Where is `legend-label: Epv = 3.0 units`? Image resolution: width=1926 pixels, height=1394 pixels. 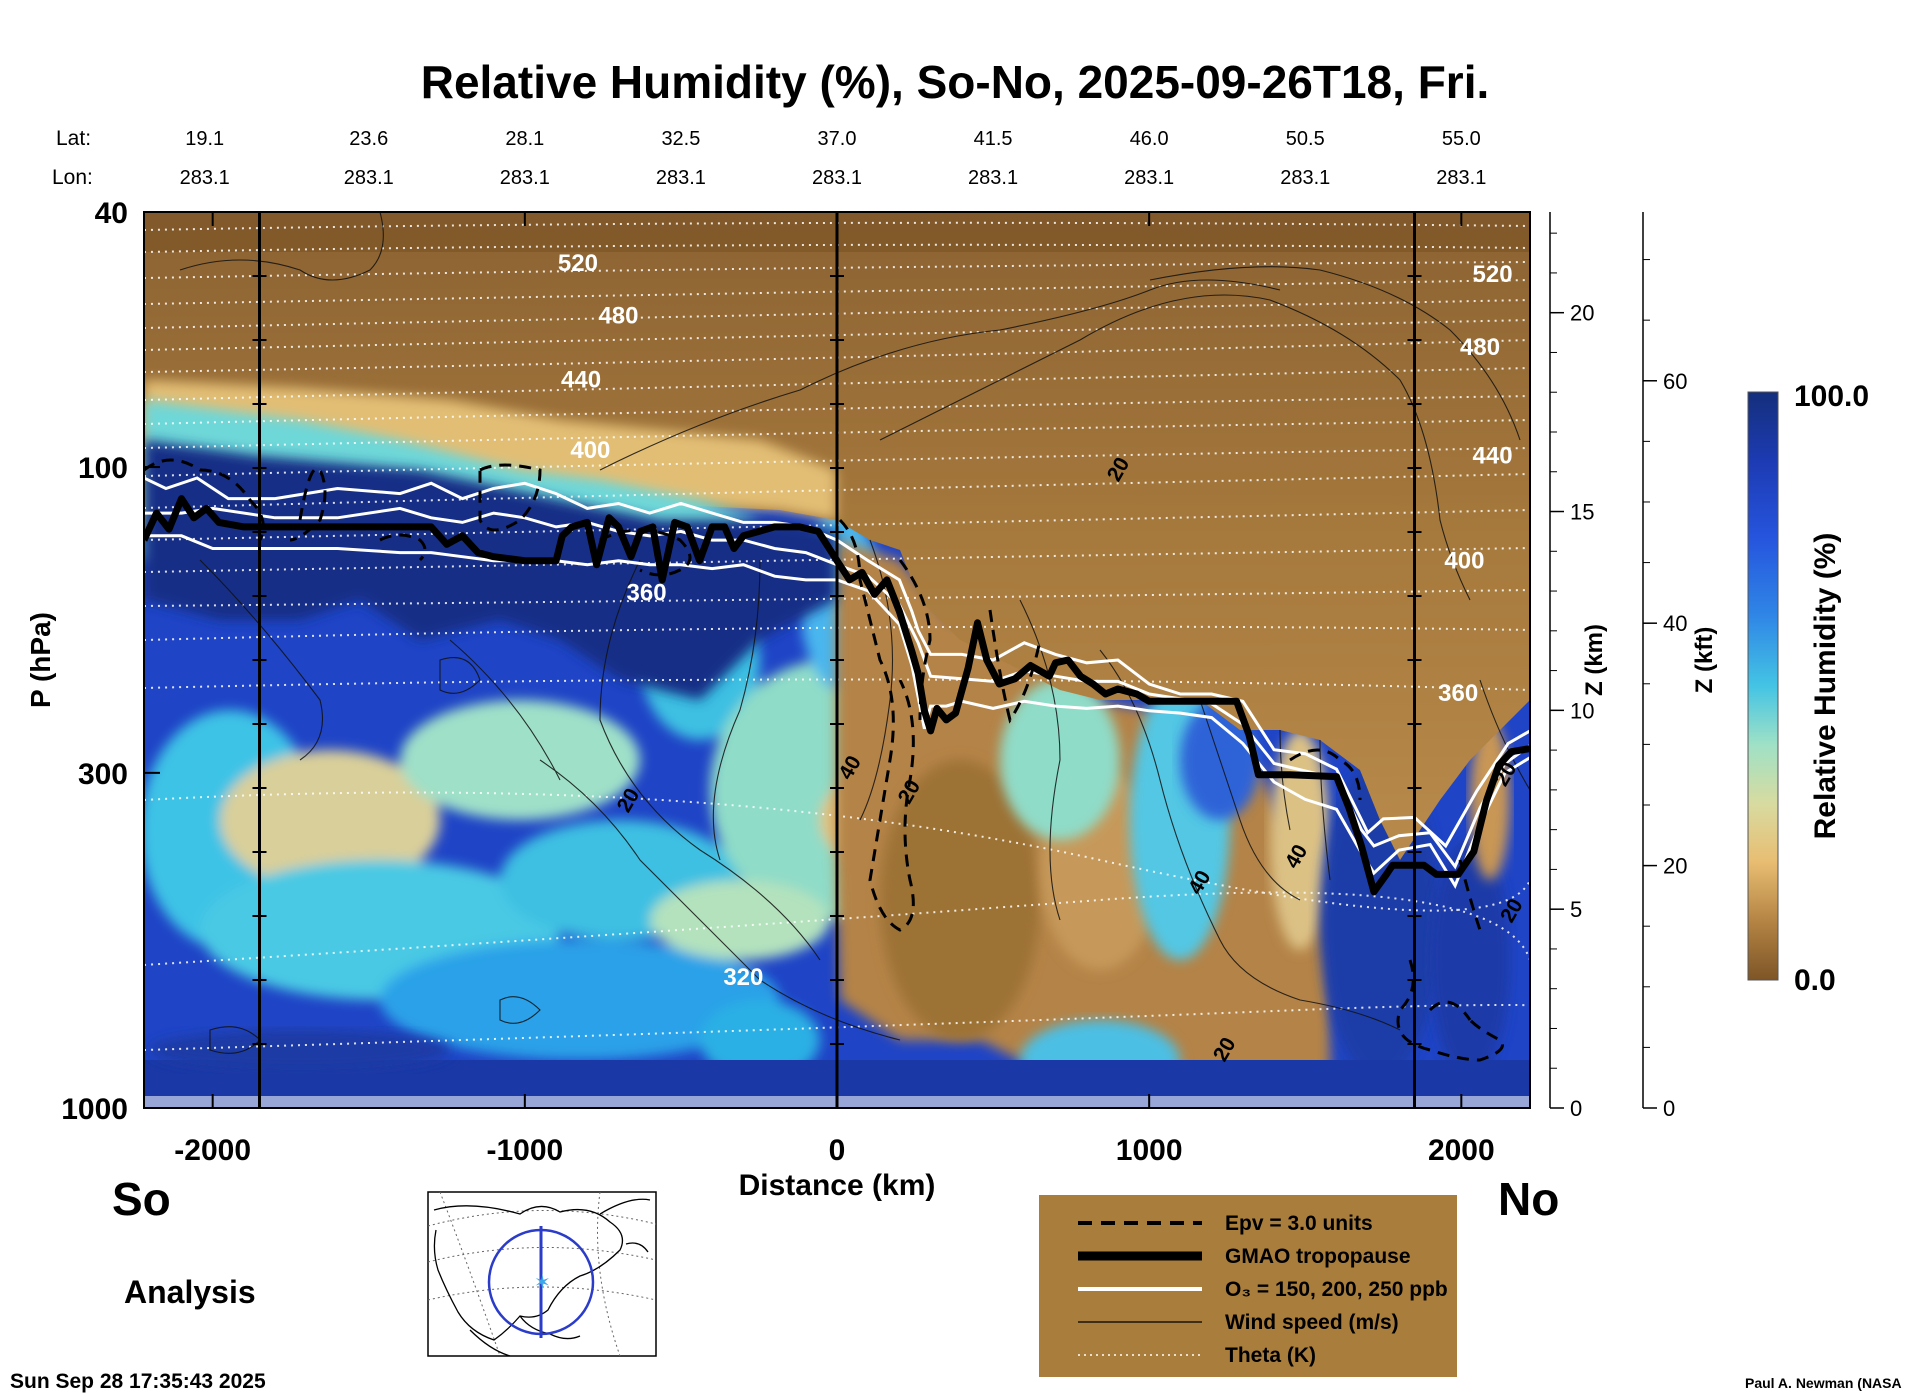 legend-label: Epv = 3.0 units is located at coordinates (1299, 1223).